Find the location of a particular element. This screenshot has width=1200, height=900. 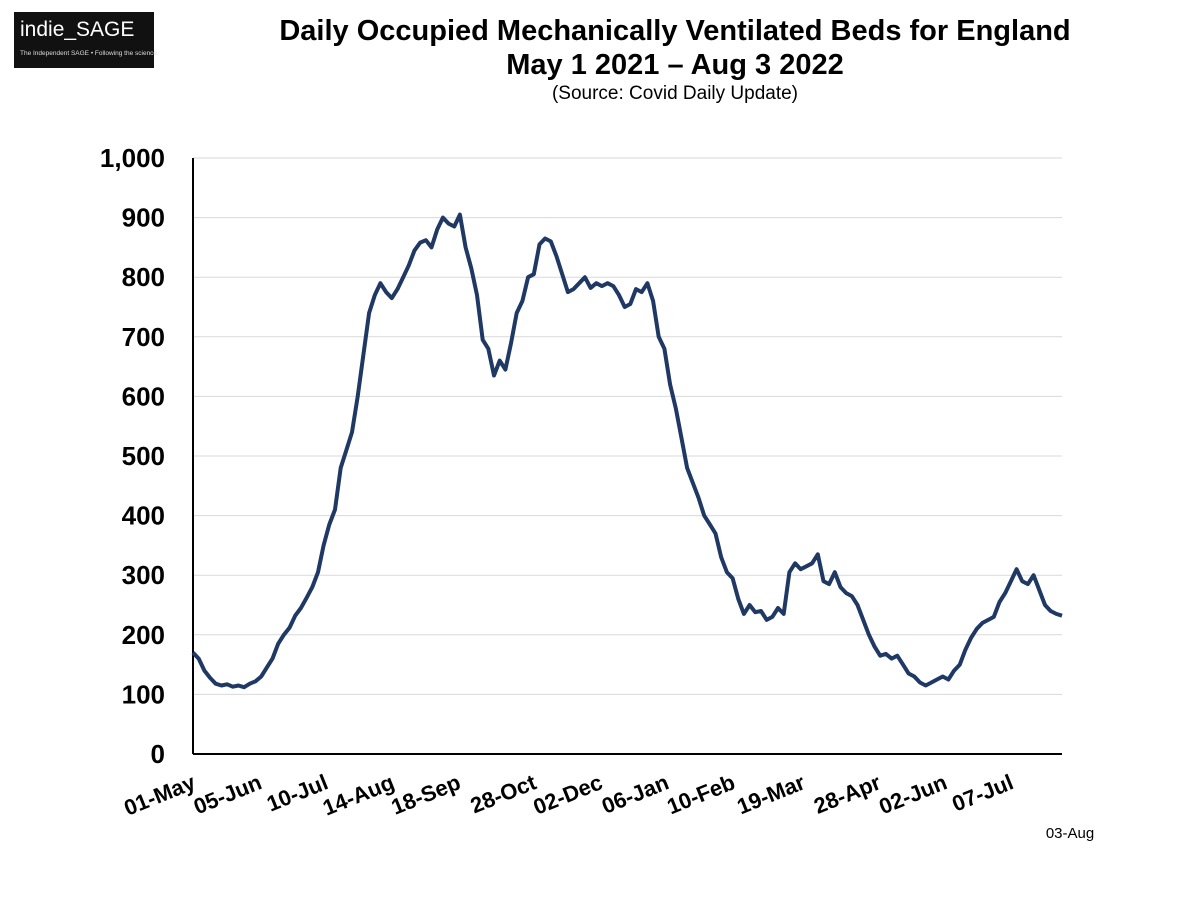

x-tick-label: 10-Feb is located at coordinates (700, 794).